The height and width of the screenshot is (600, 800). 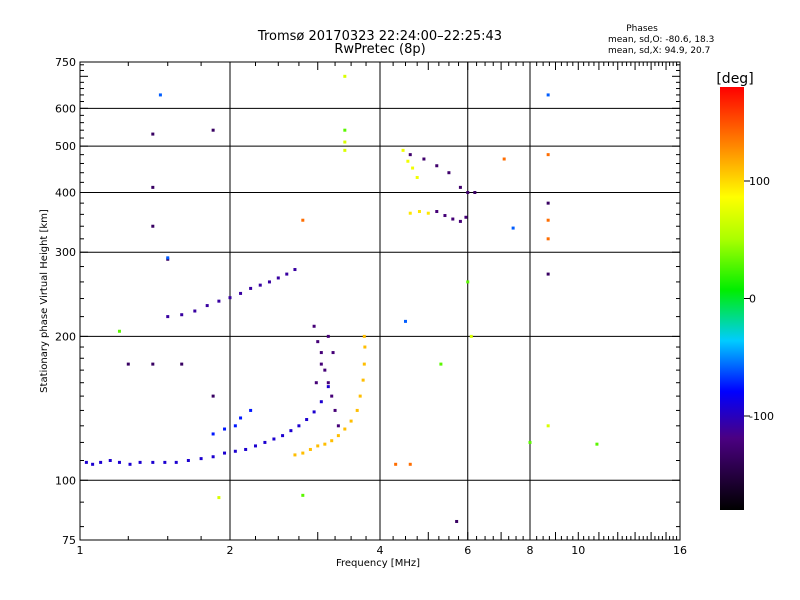 What do you see at coordinates (578, 550) in the screenshot?
I see `x-tick-label: 10` at bounding box center [578, 550].